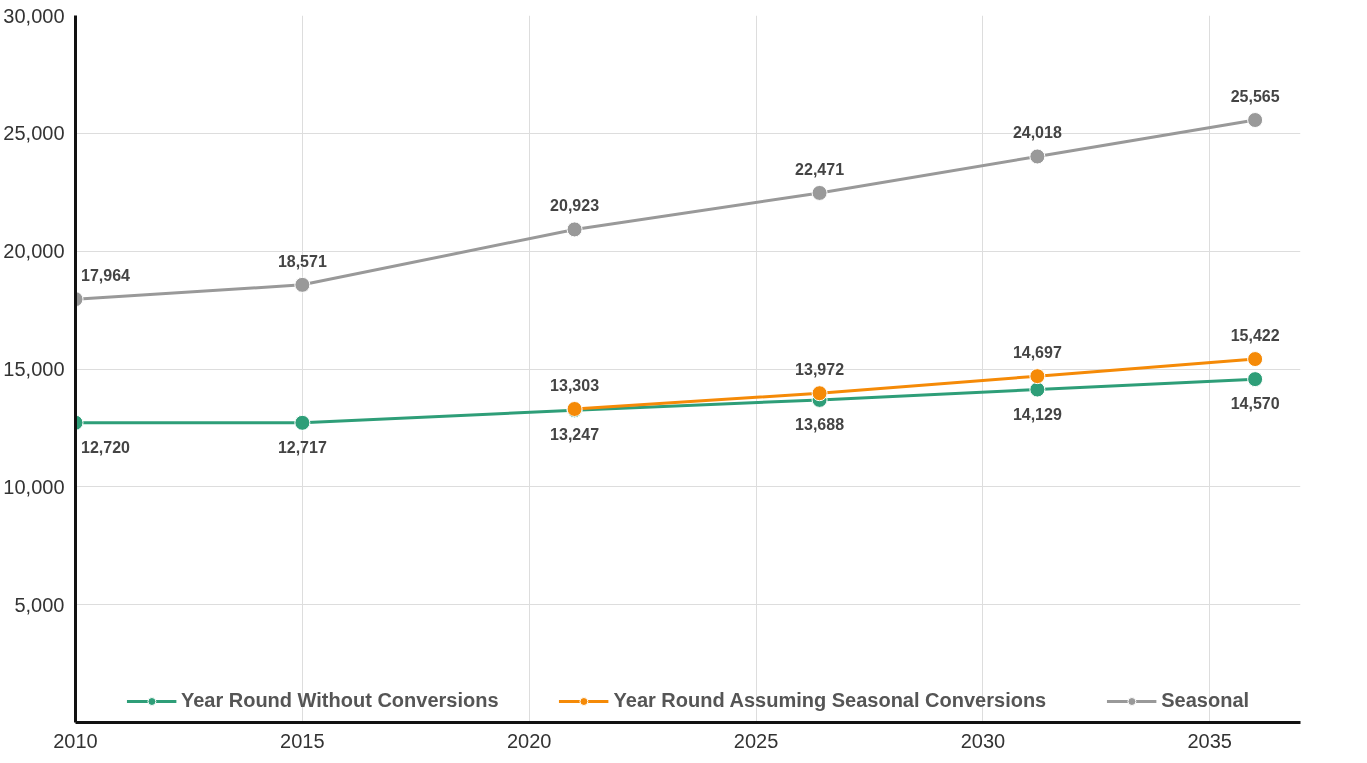 Image resolution: width=1367 pixels, height=763 pixels. What do you see at coordinates (820, 169) in the screenshot?
I see `data-label: 22,471` at bounding box center [820, 169].